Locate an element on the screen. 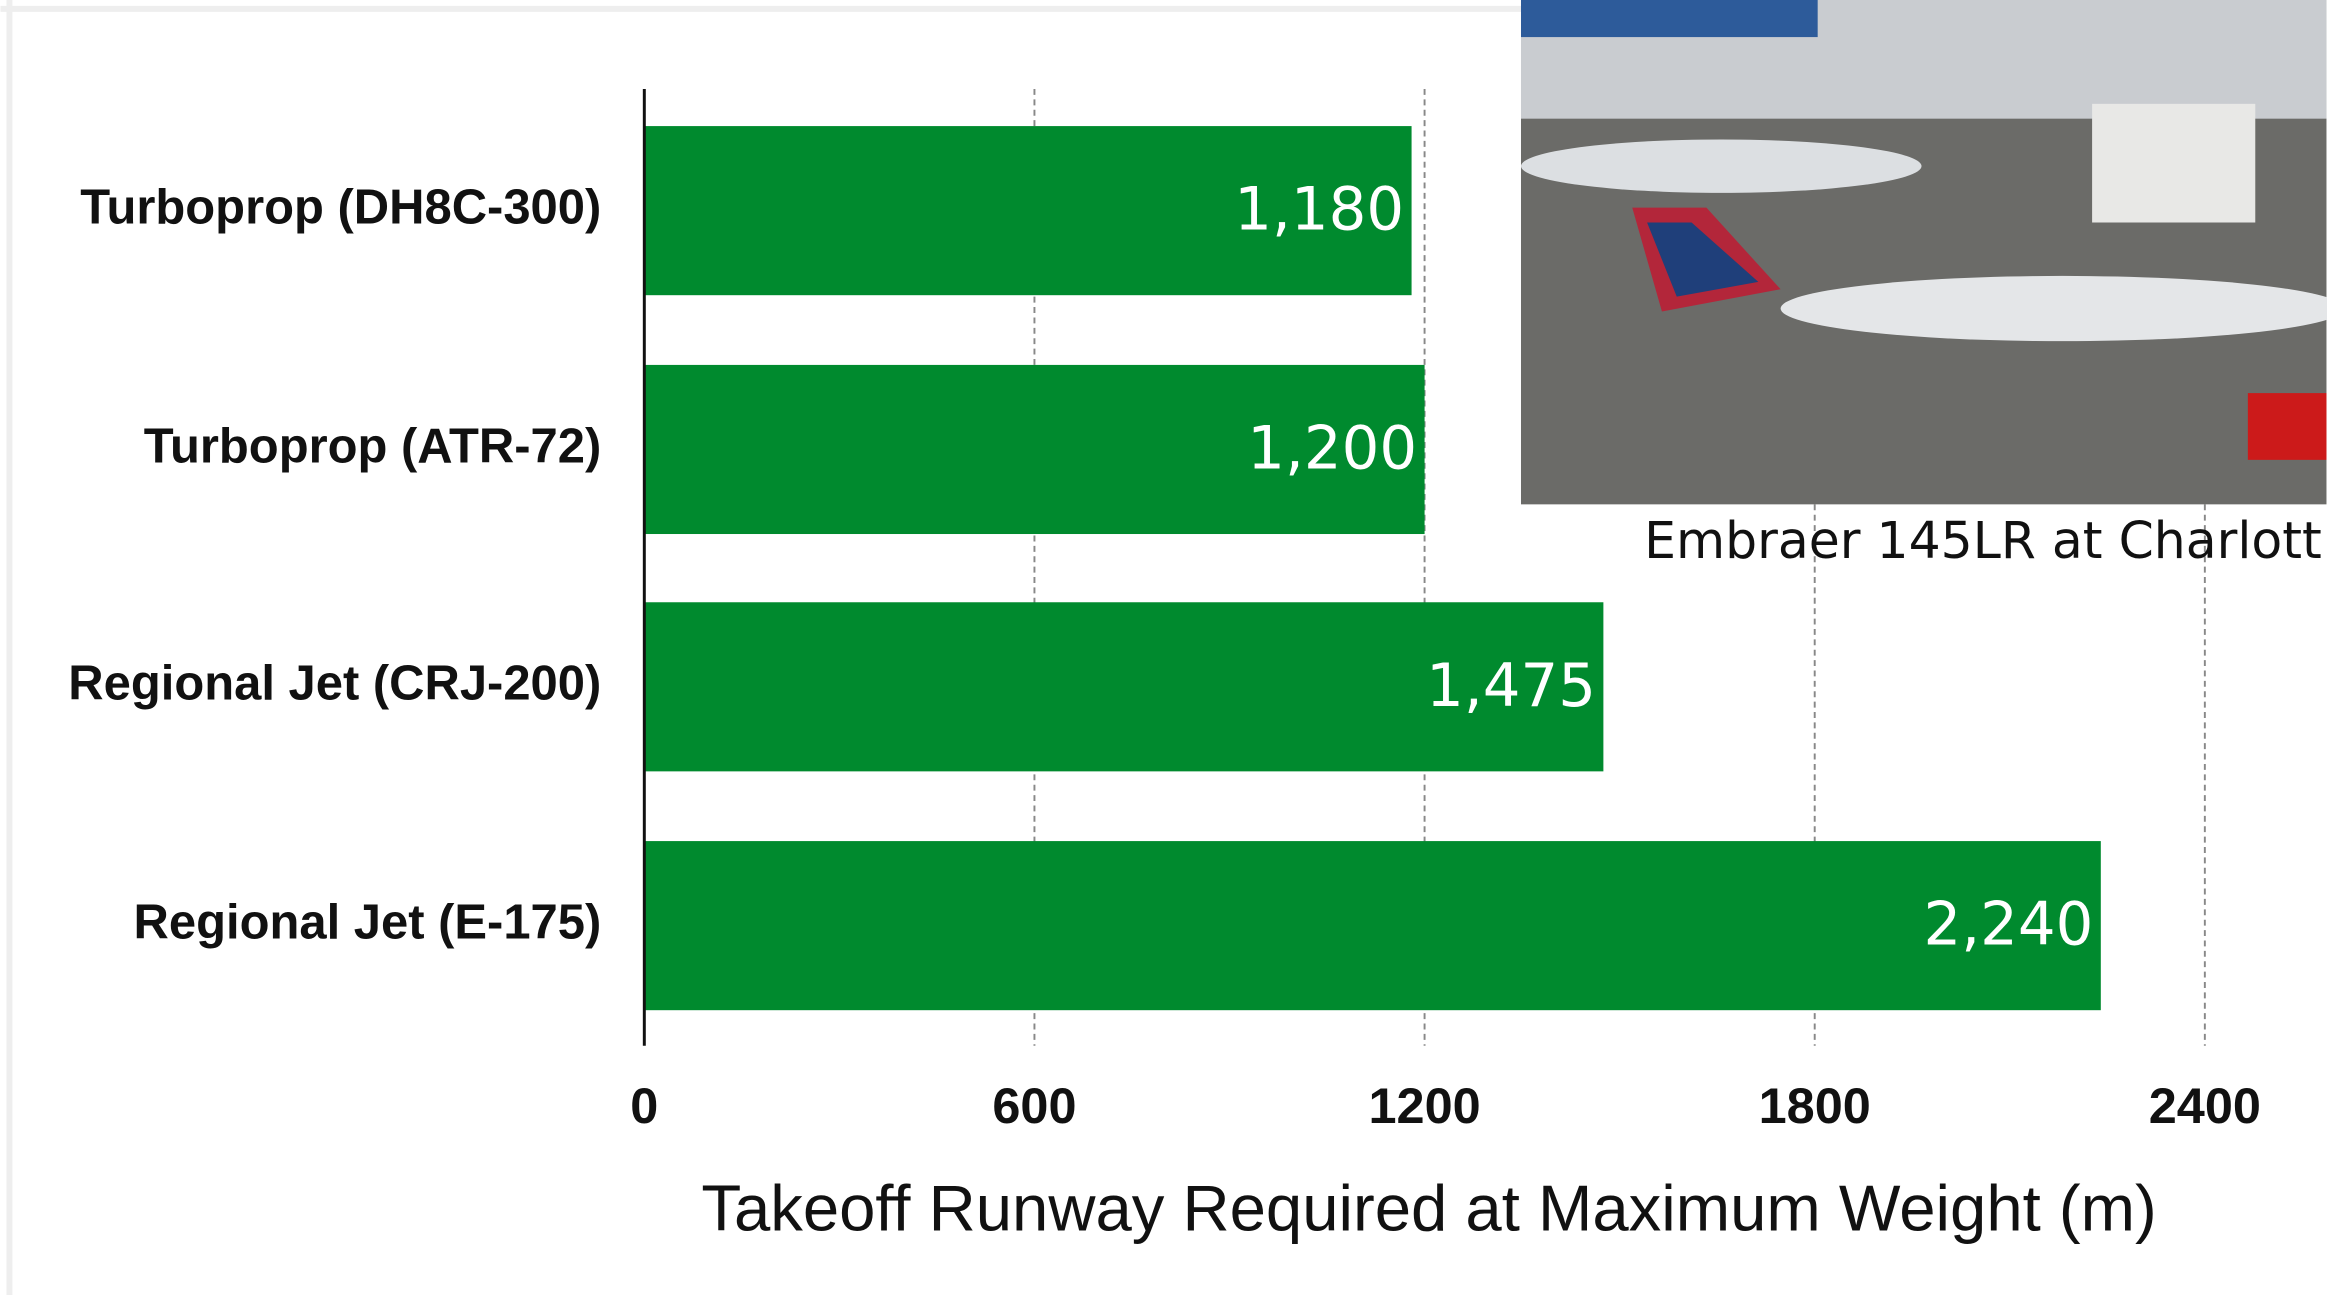  x-tick-label: 1800 is located at coordinates (1815, 1105).